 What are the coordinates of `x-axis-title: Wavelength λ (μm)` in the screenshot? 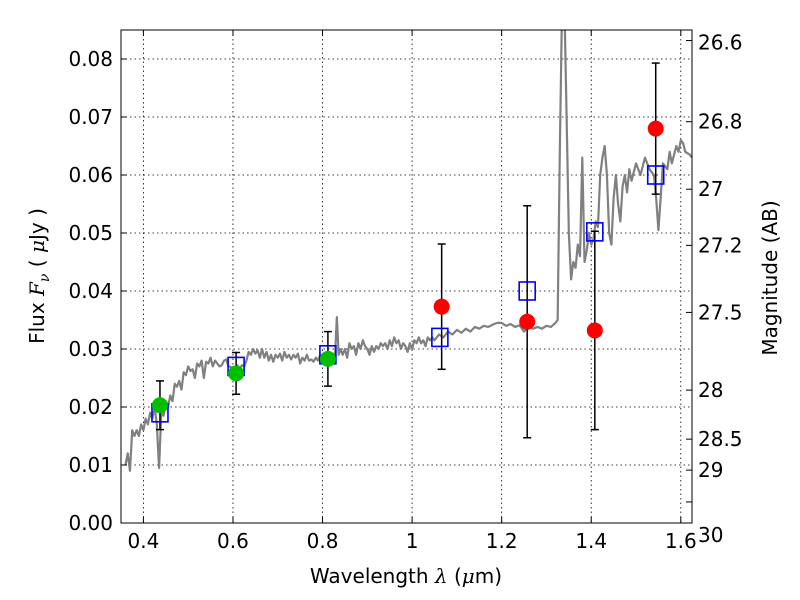 It's located at (406, 576).